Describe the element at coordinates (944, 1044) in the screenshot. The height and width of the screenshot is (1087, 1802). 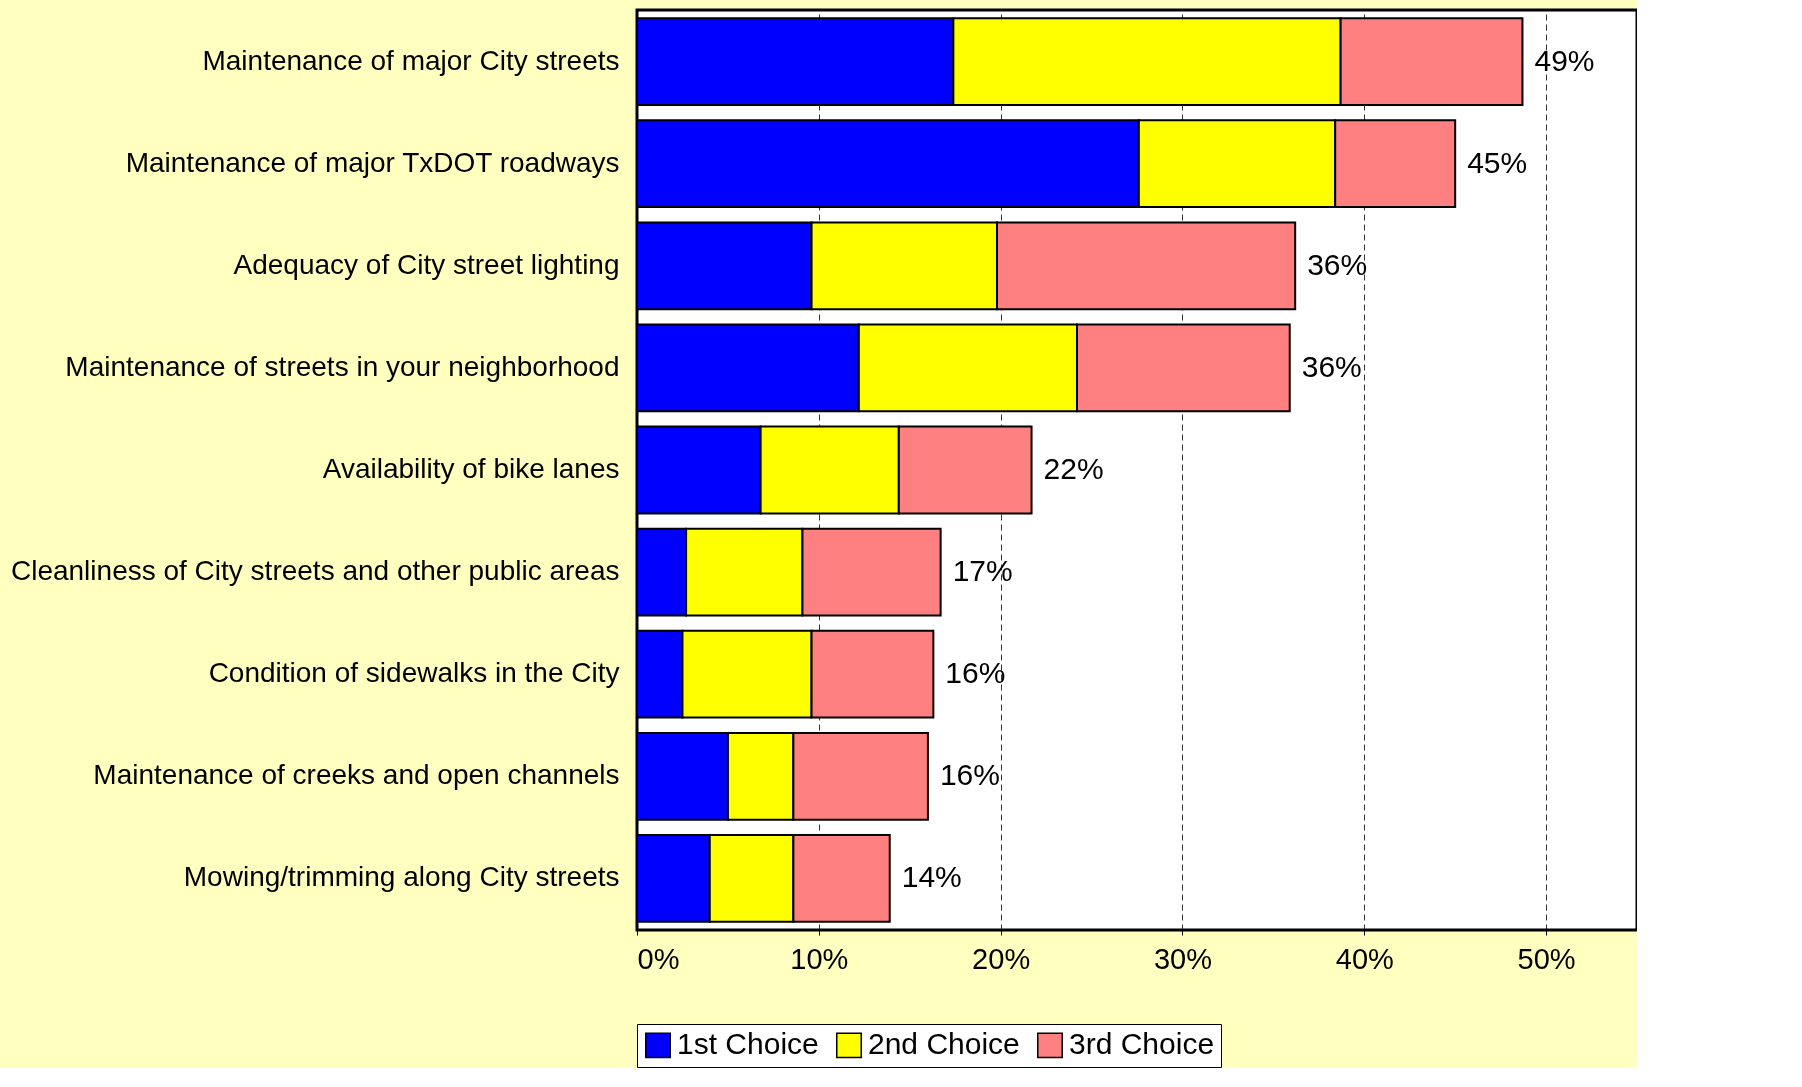
I see `legend-label: 2nd Choice` at that location.